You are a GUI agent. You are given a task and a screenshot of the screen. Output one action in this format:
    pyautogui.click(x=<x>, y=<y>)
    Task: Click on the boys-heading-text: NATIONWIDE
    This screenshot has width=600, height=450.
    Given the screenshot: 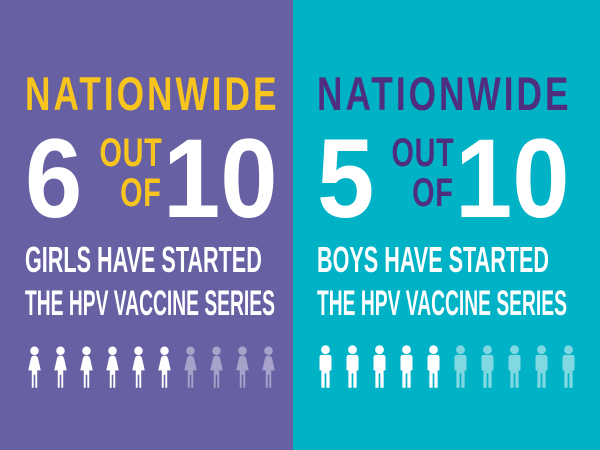 What is the action you would take?
    pyautogui.click(x=444, y=93)
    